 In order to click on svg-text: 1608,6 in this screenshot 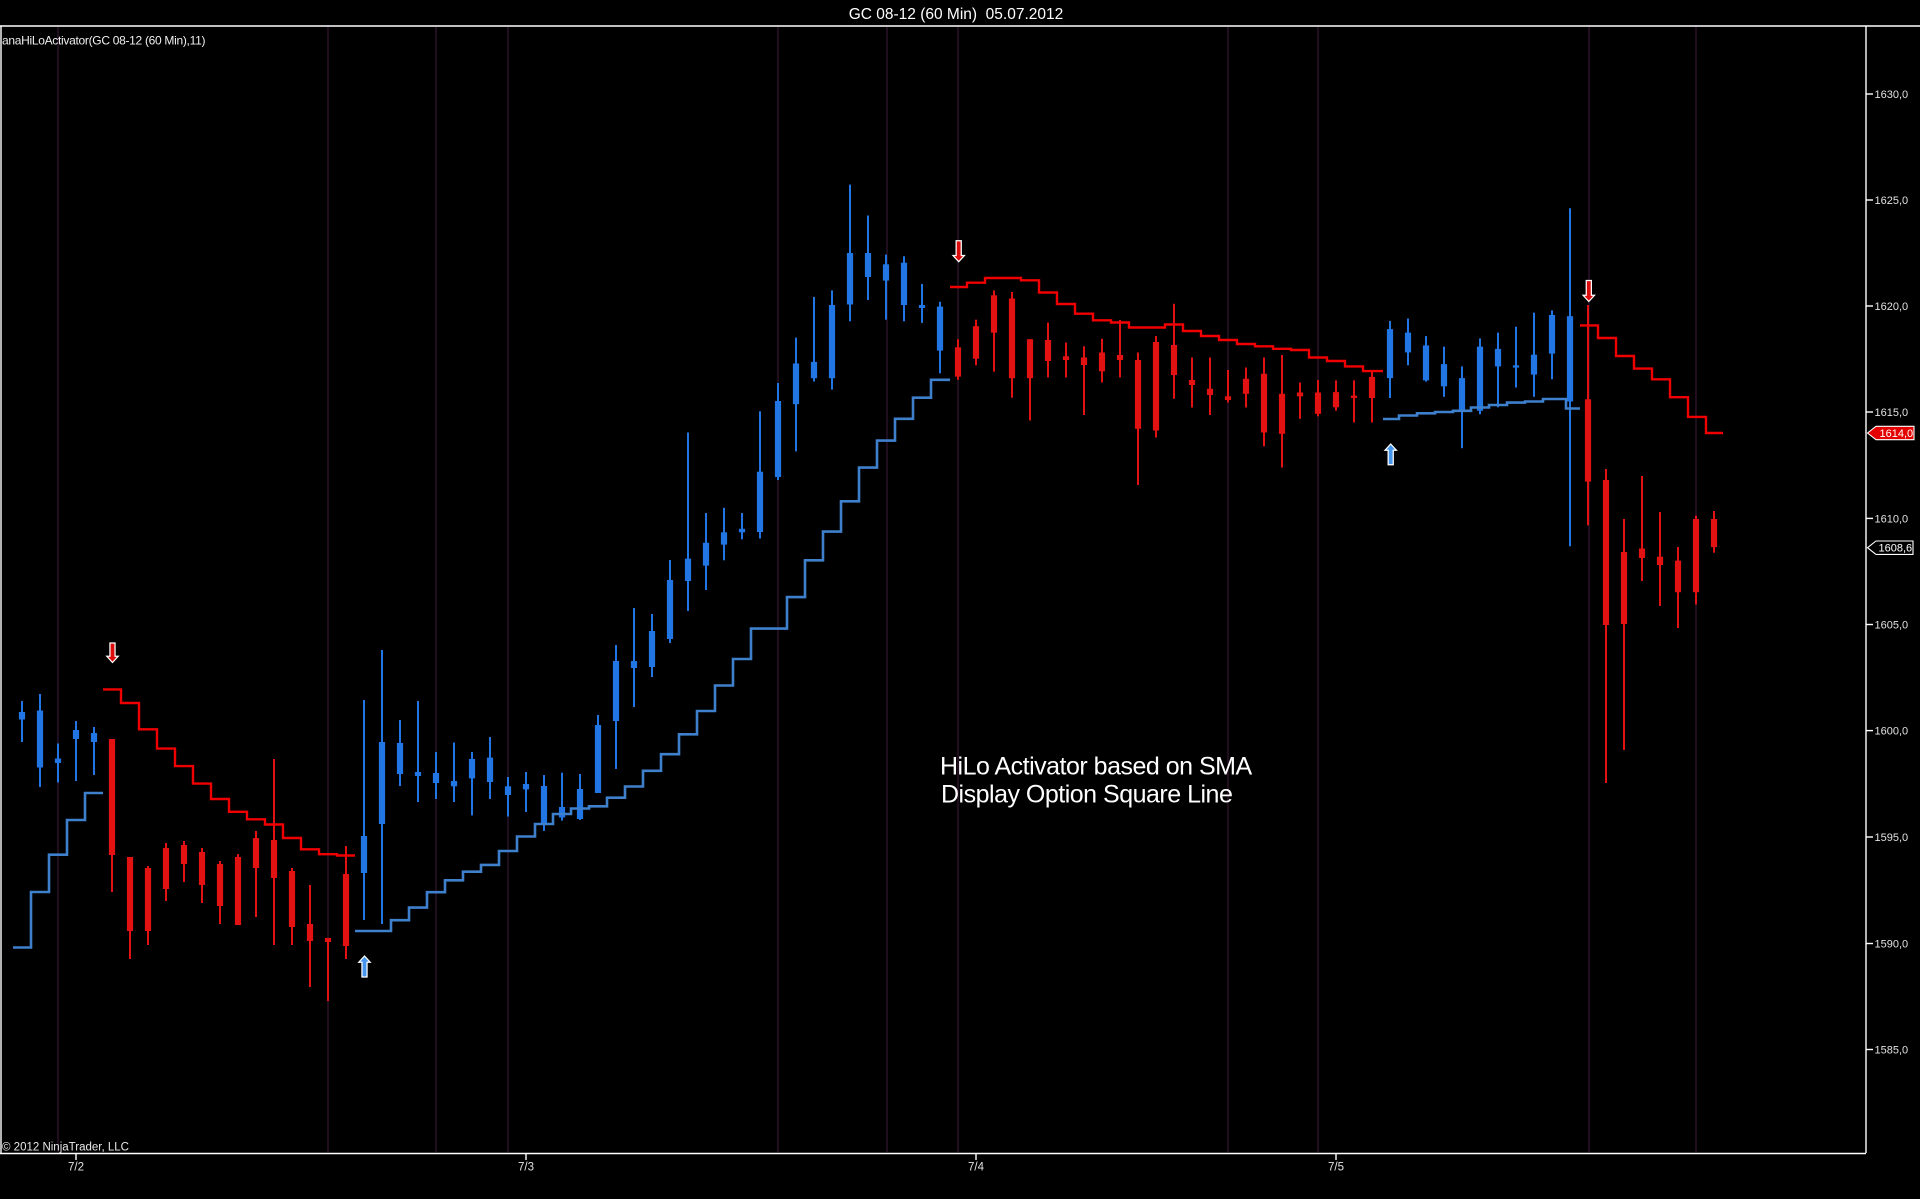, I will do `click(1896, 549)`.